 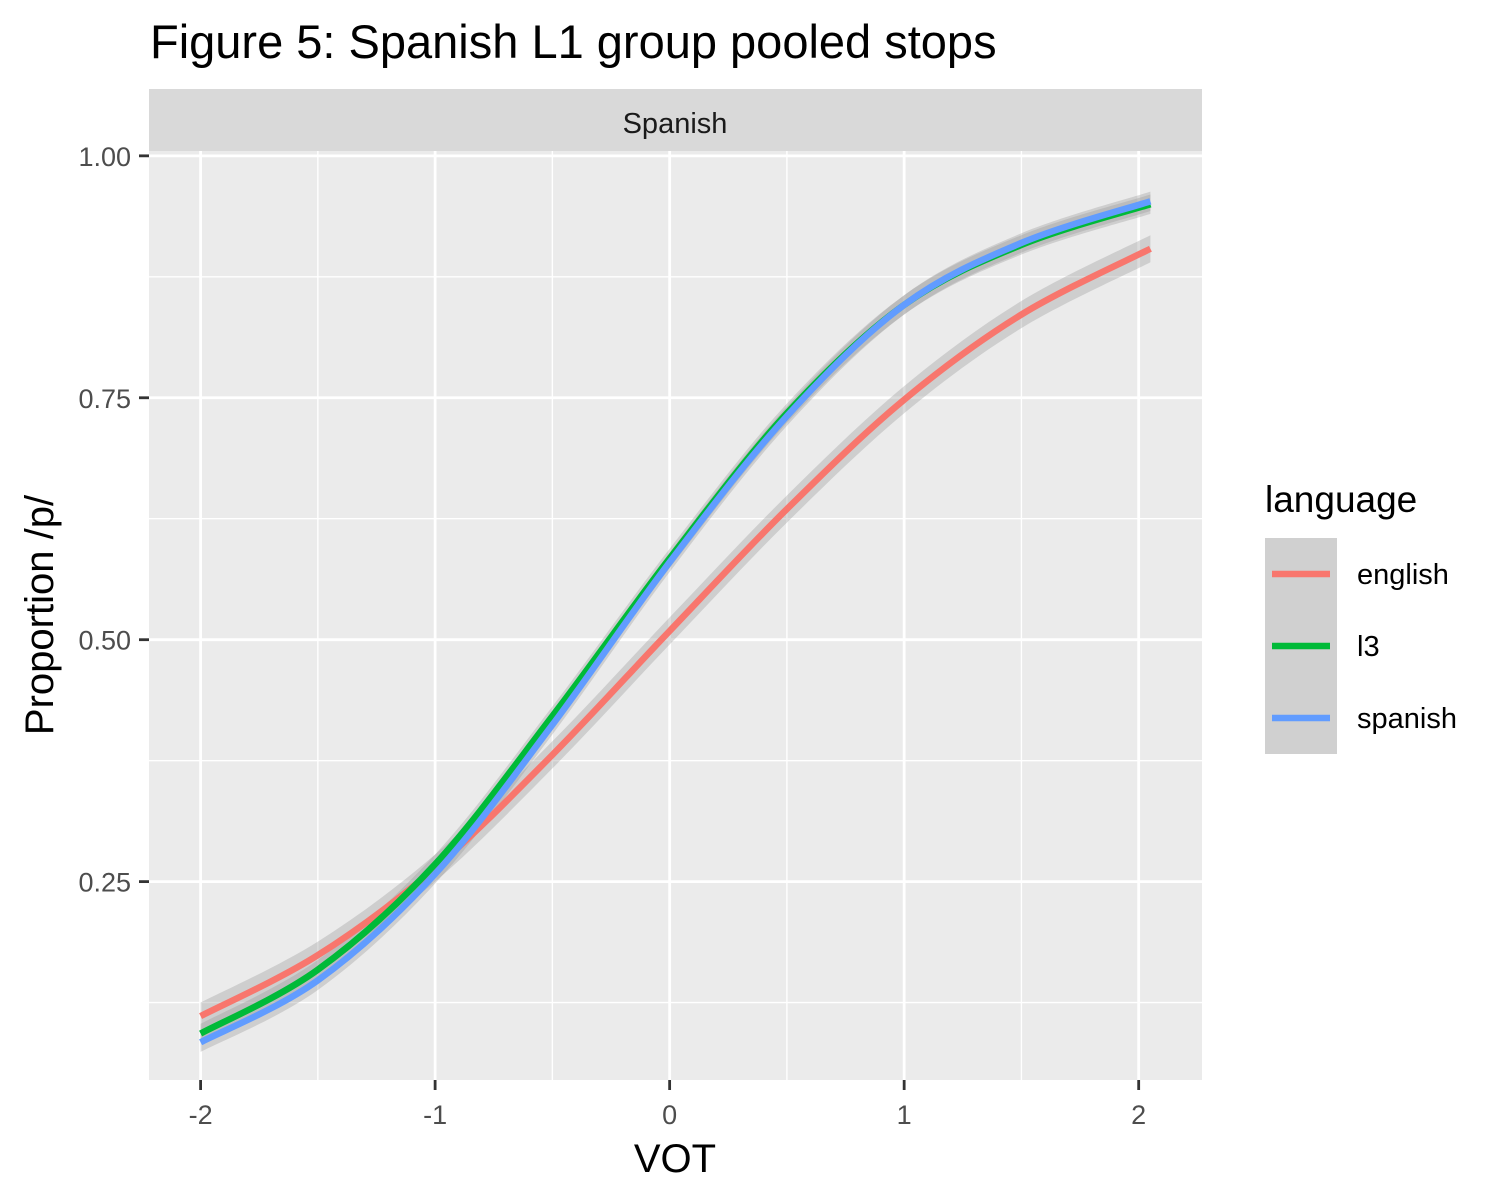 I want to click on legend-label-english: english, so click(x=1403, y=575).